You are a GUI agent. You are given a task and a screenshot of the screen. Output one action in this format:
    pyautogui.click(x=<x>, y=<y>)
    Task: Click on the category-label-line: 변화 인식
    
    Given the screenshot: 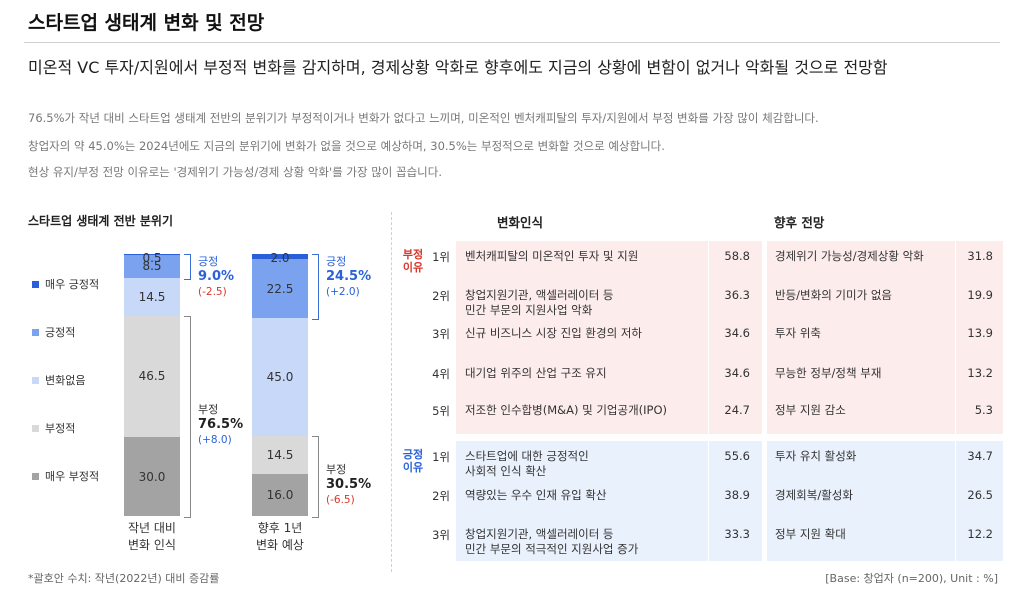 What is the action you would take?
    pyautogui.click(x=152, y=545)
    